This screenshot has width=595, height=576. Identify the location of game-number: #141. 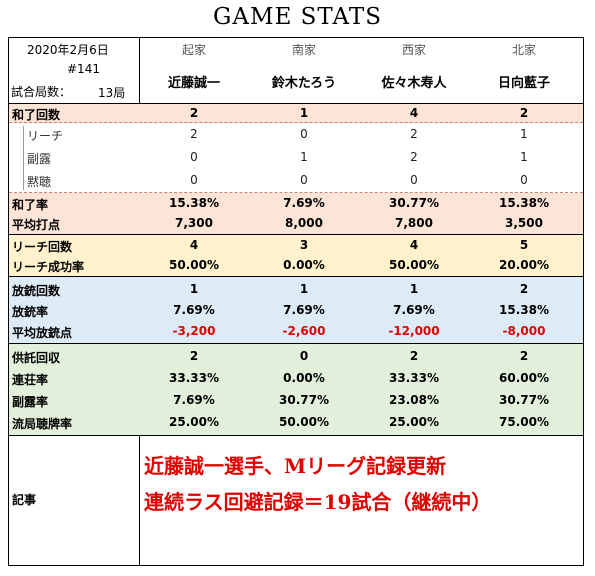
(83, 69).